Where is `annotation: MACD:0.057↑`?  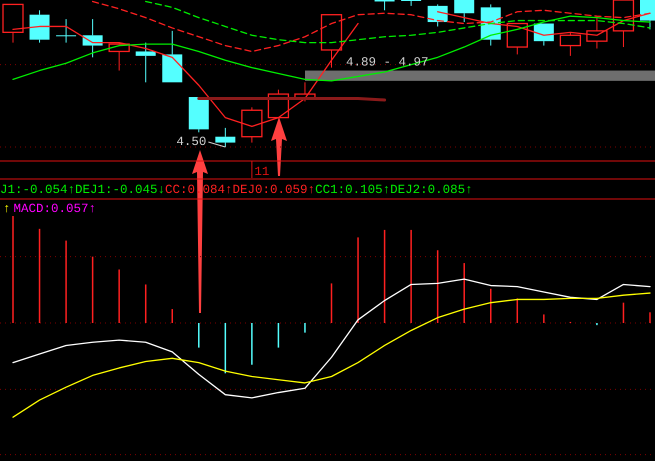
annotation: MACD:0.057↑ is located at coordinates (55, 209).